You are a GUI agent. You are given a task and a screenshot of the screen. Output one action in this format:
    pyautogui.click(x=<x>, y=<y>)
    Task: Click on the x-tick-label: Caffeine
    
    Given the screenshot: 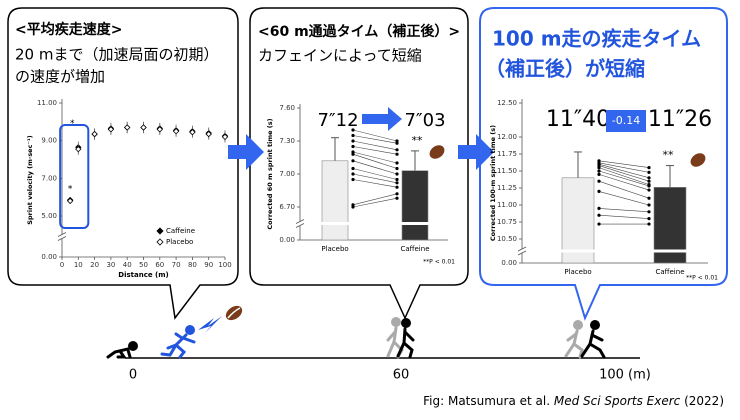 What is the action you would take?
    pyautogui.click(x=415, y=249)
    